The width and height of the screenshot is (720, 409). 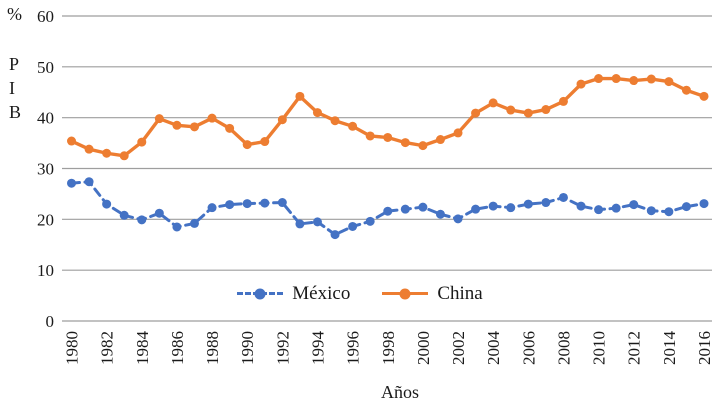 What do you see at coordinates (45, 219) in the screenshot?
I see `y-tick-label: 20` at bounding box center [45, 219].